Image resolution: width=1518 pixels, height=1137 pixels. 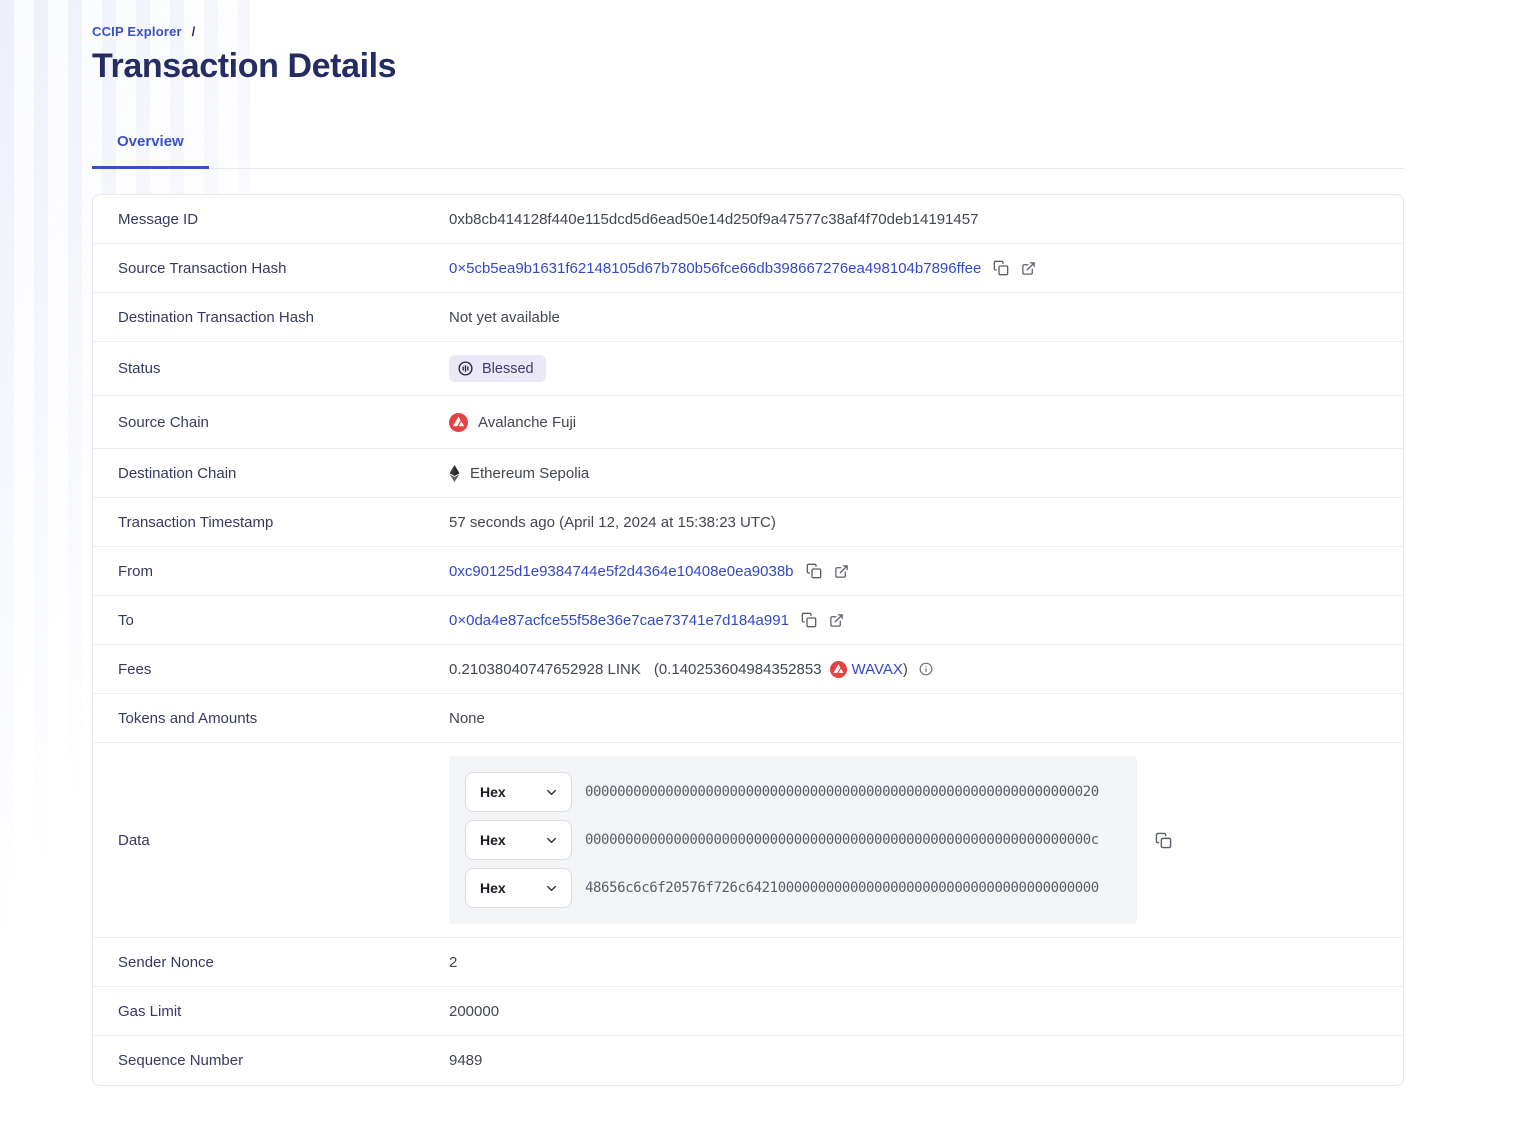 What do you see at coordinates (137, 31) in the screenshot?
I see `breadcrumb-link-ccip-explorer: CCIP Explorer` at bounding box center [137, 31].